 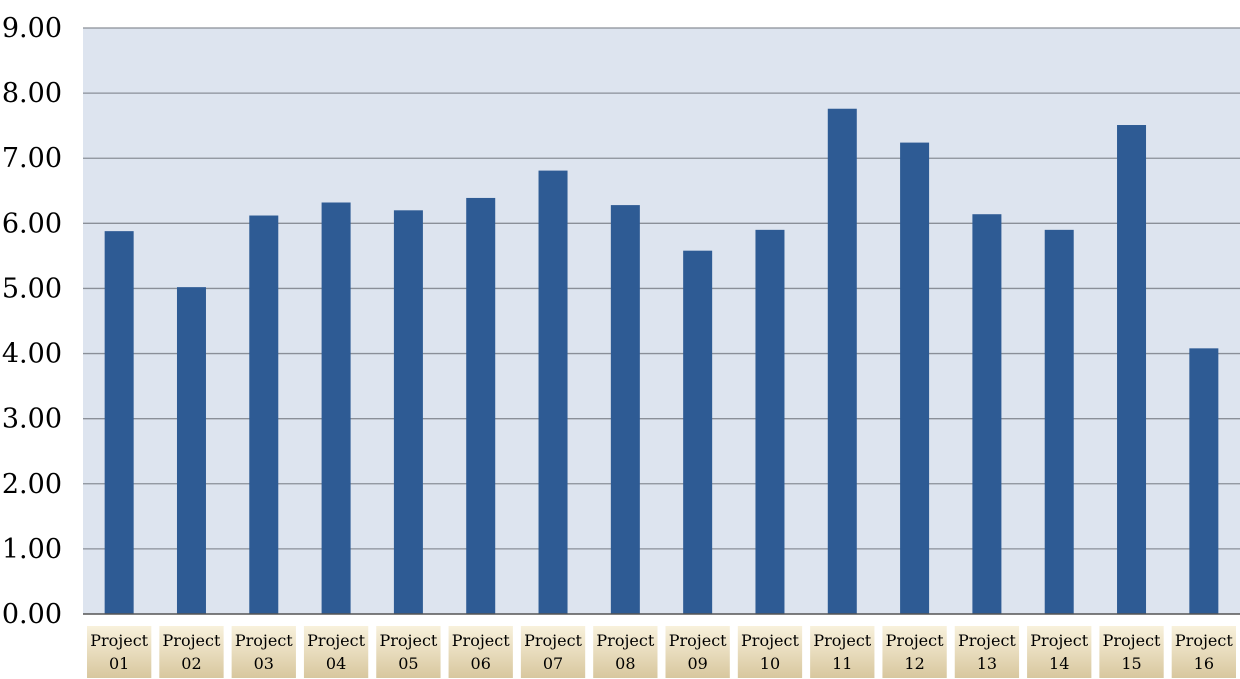 What do you see at coordinates (32, 288) in the screenshot?
I see `y-tick-label: 5.00` at bounding box center [32, 288].